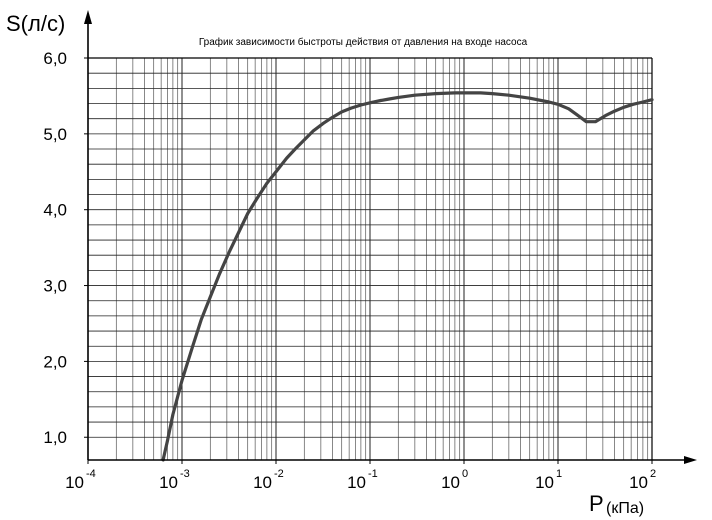 The height and width of the screenshot is (520, 712). Describe the element at coordinates (653, 474) in the screenshot. I see `x-tick-exponent: 2` at that location.